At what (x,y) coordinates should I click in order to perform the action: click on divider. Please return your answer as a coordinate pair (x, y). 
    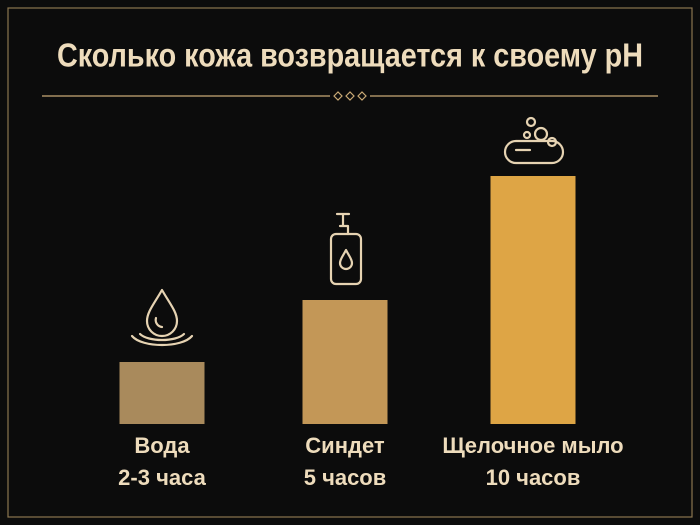
    Looking at the image, I should click on (350, 96).